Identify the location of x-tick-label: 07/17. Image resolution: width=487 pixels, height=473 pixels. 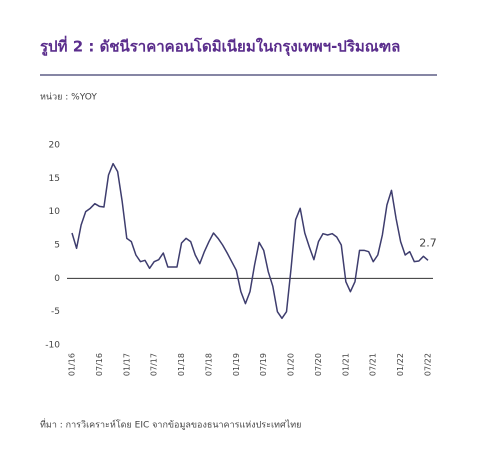
(154, 364).